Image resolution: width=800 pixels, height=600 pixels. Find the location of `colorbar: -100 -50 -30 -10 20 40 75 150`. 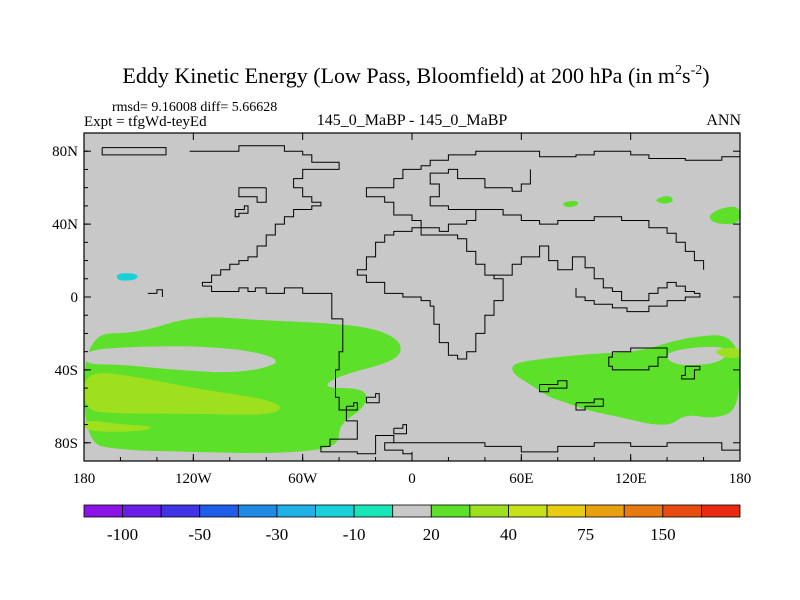

colorbar: -100 -50 -30 -10 20 40 75 150 is located at coordinates (412, 524).